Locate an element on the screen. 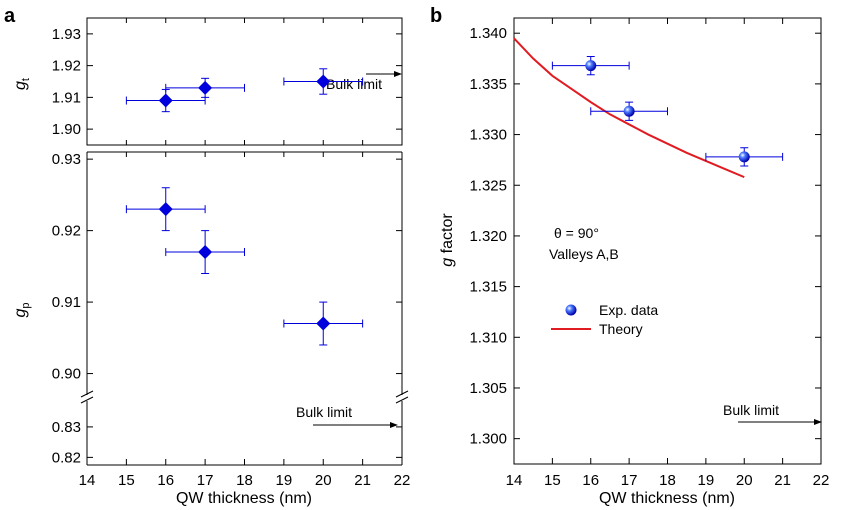 The width and height of the screenshot is (842, 510). panel-b-x-tick-label: 20 is located at coordinates (744, 480).